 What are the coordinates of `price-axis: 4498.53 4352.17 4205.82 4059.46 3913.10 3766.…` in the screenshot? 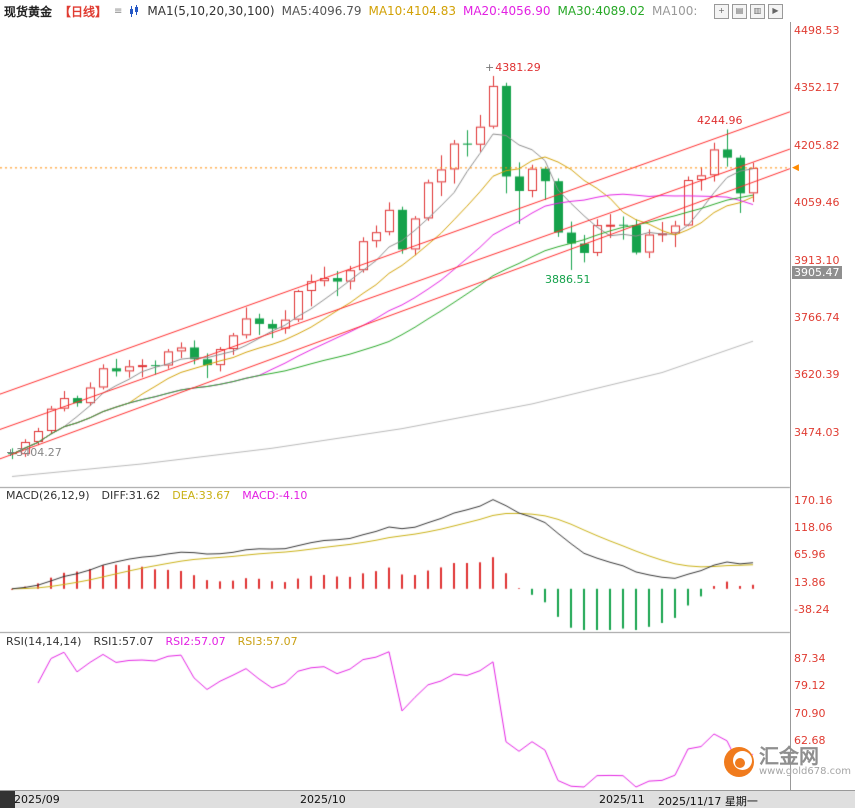 It's located at (822, 395).